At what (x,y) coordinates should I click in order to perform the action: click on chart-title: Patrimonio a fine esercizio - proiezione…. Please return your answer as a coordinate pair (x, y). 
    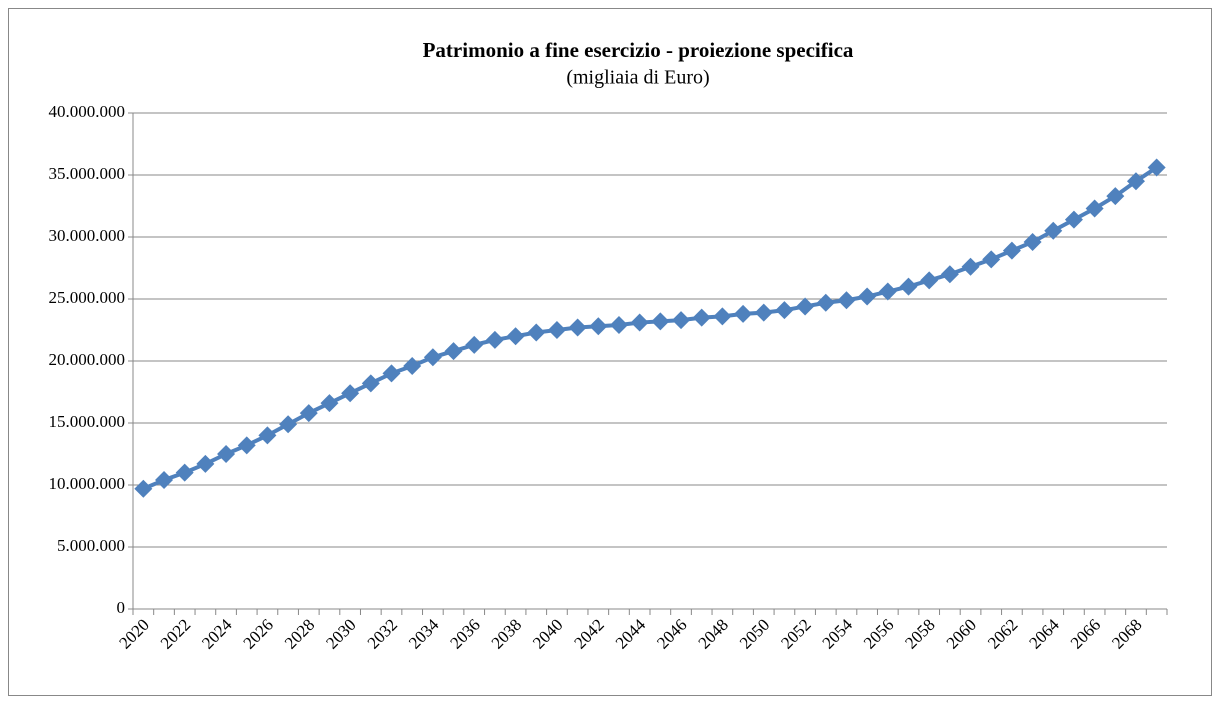
    Looking at the image, I should click on (638, 50).